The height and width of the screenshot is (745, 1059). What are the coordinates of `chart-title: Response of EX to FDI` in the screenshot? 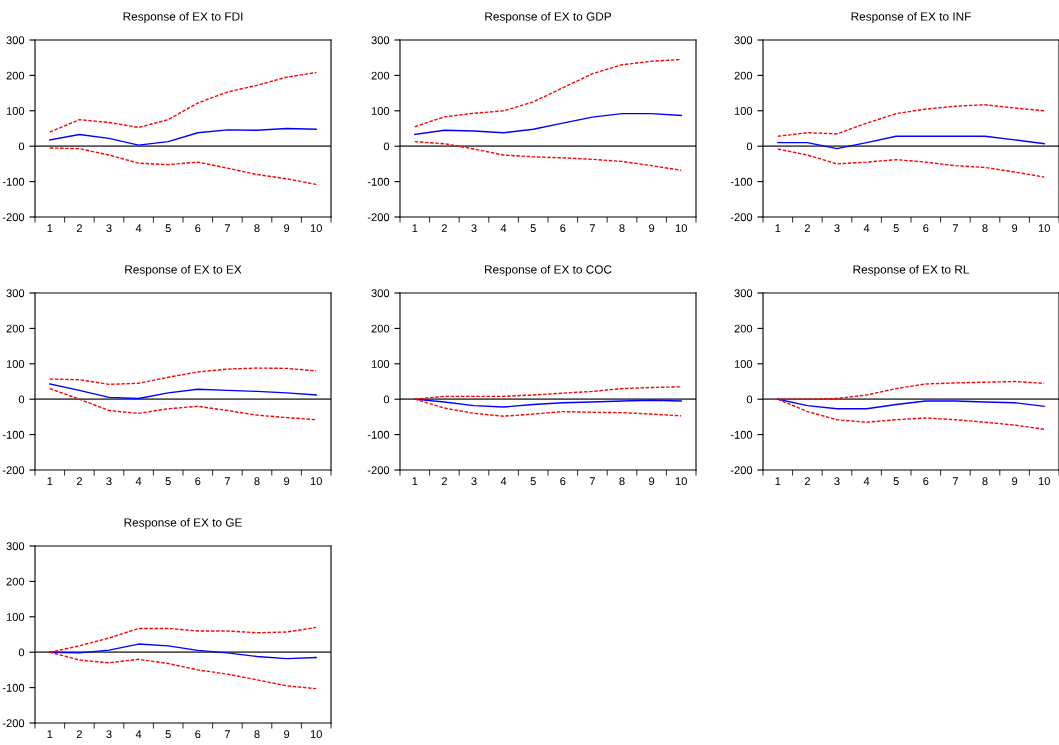 It's located at (183, 18).